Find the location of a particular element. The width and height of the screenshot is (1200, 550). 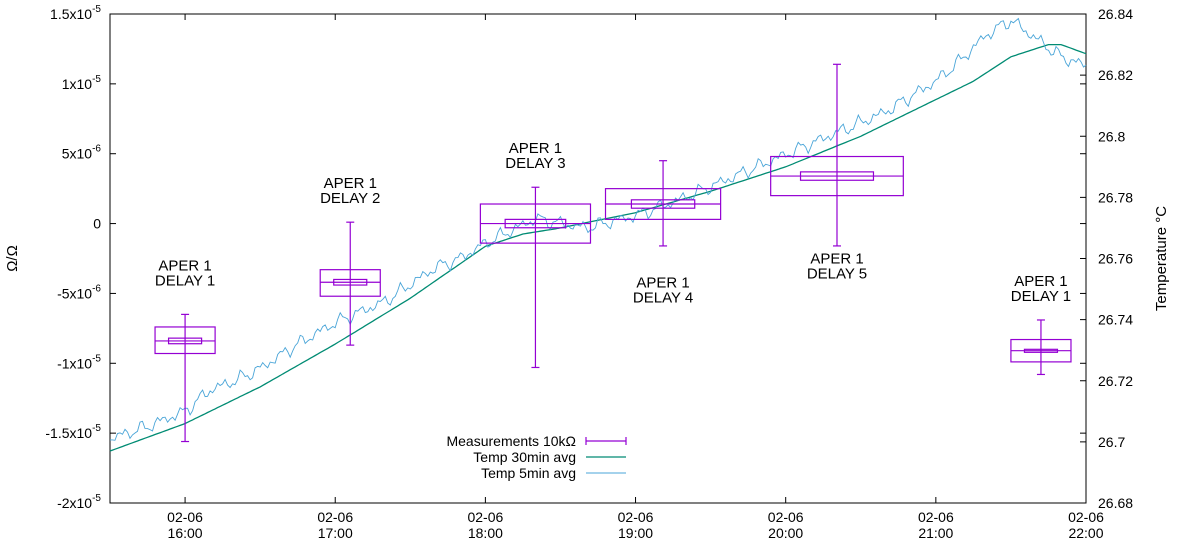

y2-tick-label: 26.8 is located at coordinates (1111, 136).